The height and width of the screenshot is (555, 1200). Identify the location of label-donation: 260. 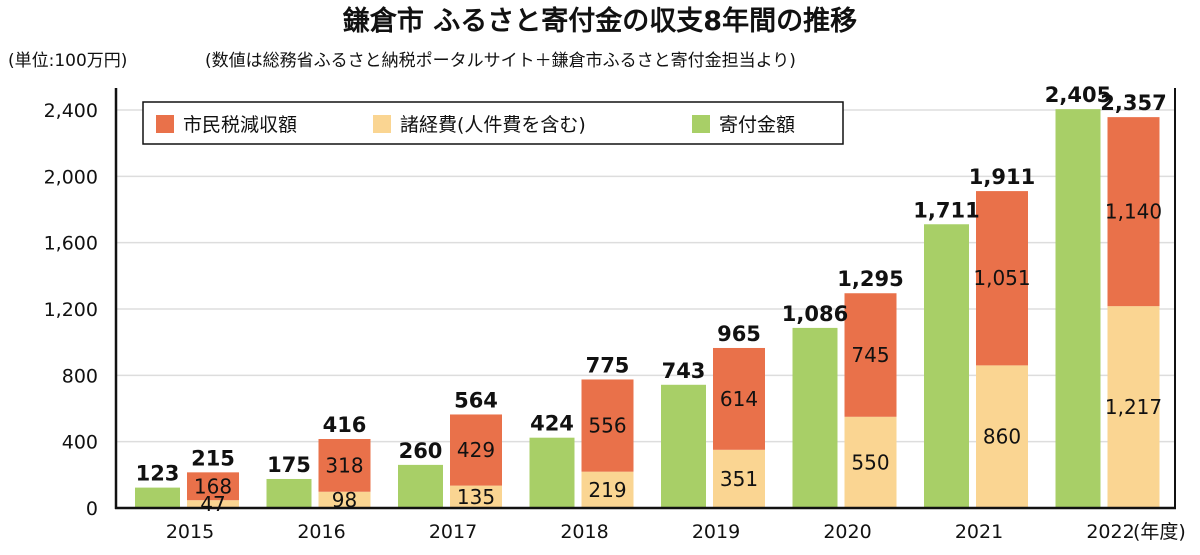
(421, 451).